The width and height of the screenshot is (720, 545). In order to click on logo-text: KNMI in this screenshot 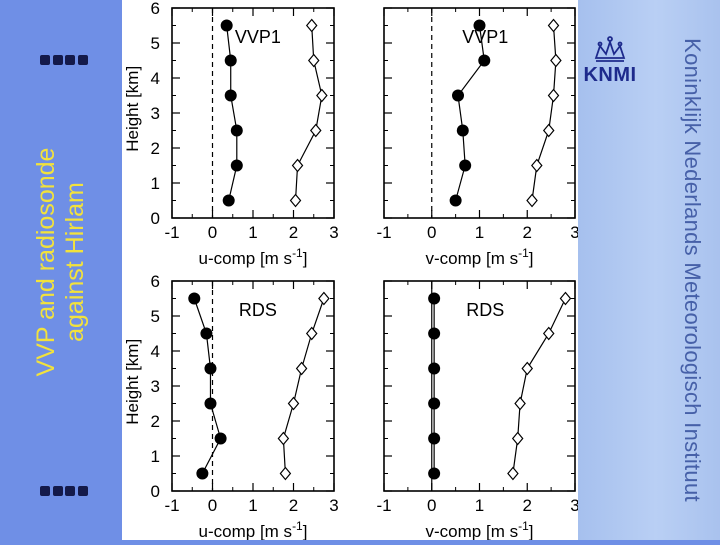, I will do `click(610, 75)`.